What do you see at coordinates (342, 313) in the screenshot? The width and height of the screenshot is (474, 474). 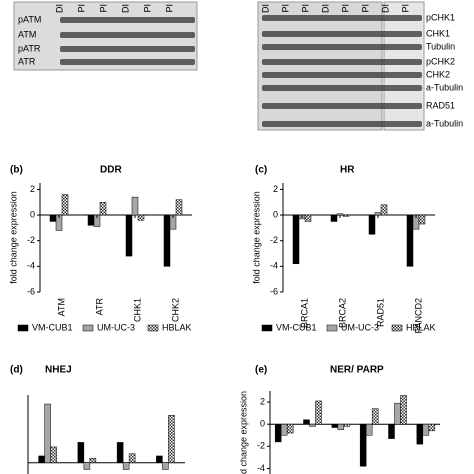 I see `x-tick-label: BRCA2` at bounding box center [342, 313].